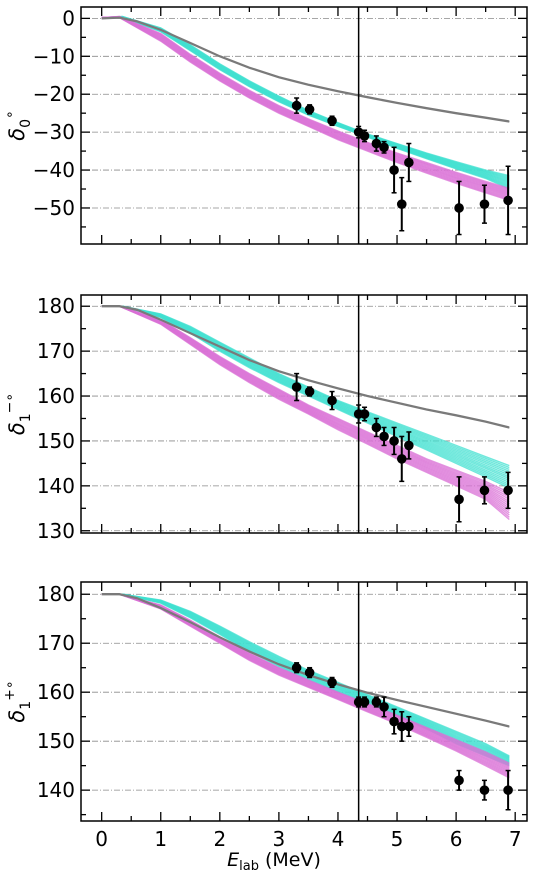  I want to click on x-axis-label: Elab (MeV), so click(274, 861).